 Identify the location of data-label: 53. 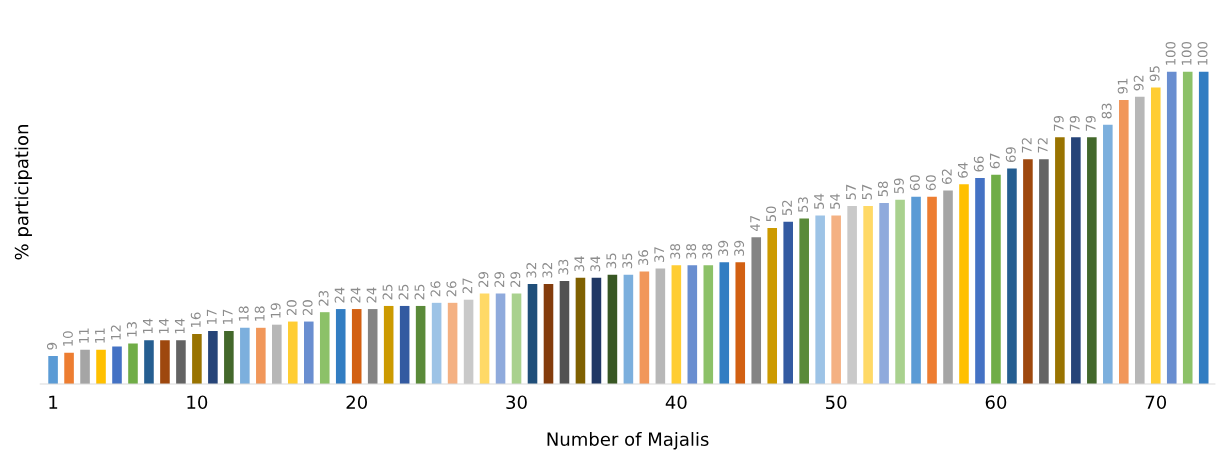
(803, 204).